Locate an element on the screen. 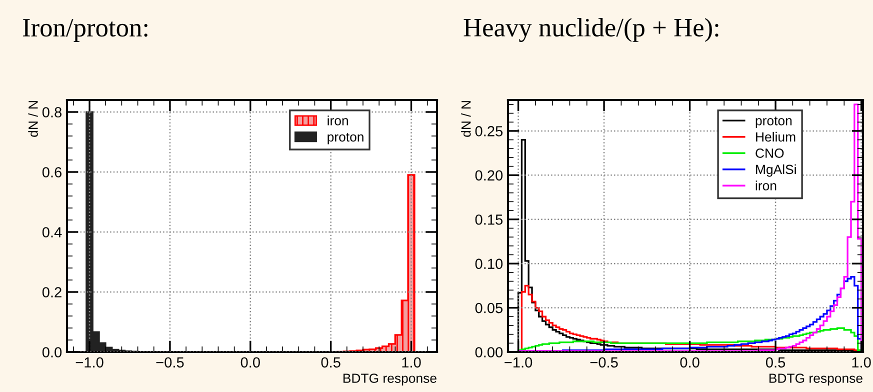 This screenshot has width=873, height=392. y-tick-label: 0.20 is located at coordinates (489, 175).